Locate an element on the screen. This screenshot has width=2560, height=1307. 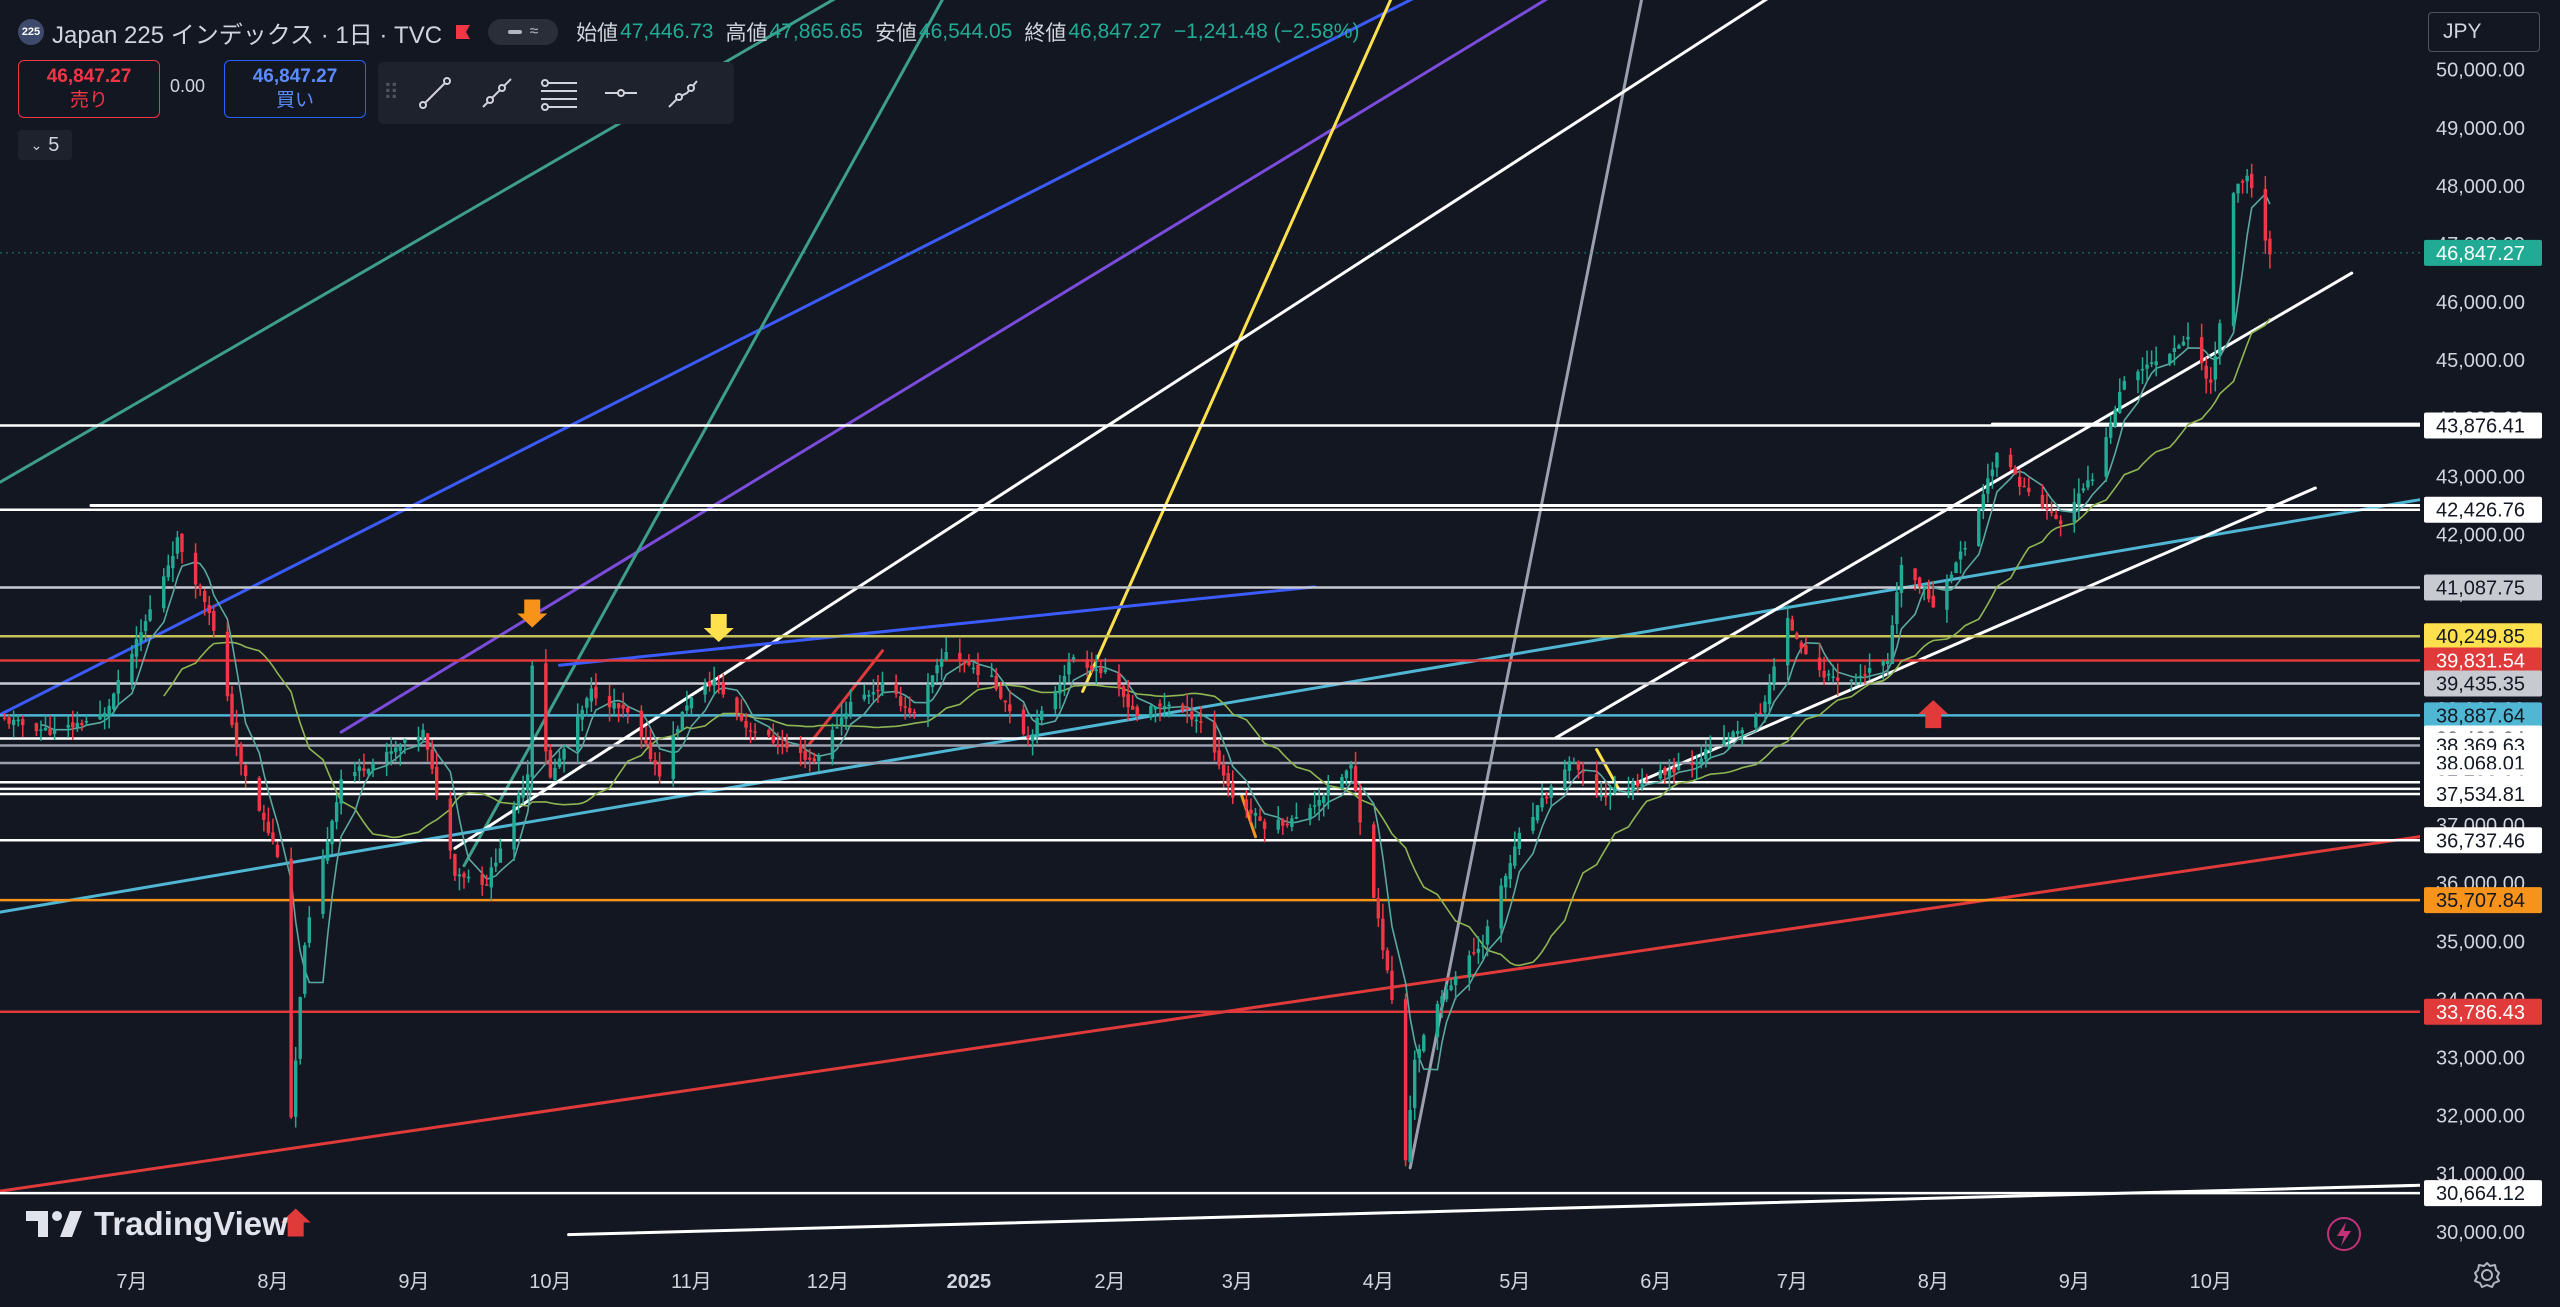
parallel-channel-tool-button is located at coordinates (559, 93).